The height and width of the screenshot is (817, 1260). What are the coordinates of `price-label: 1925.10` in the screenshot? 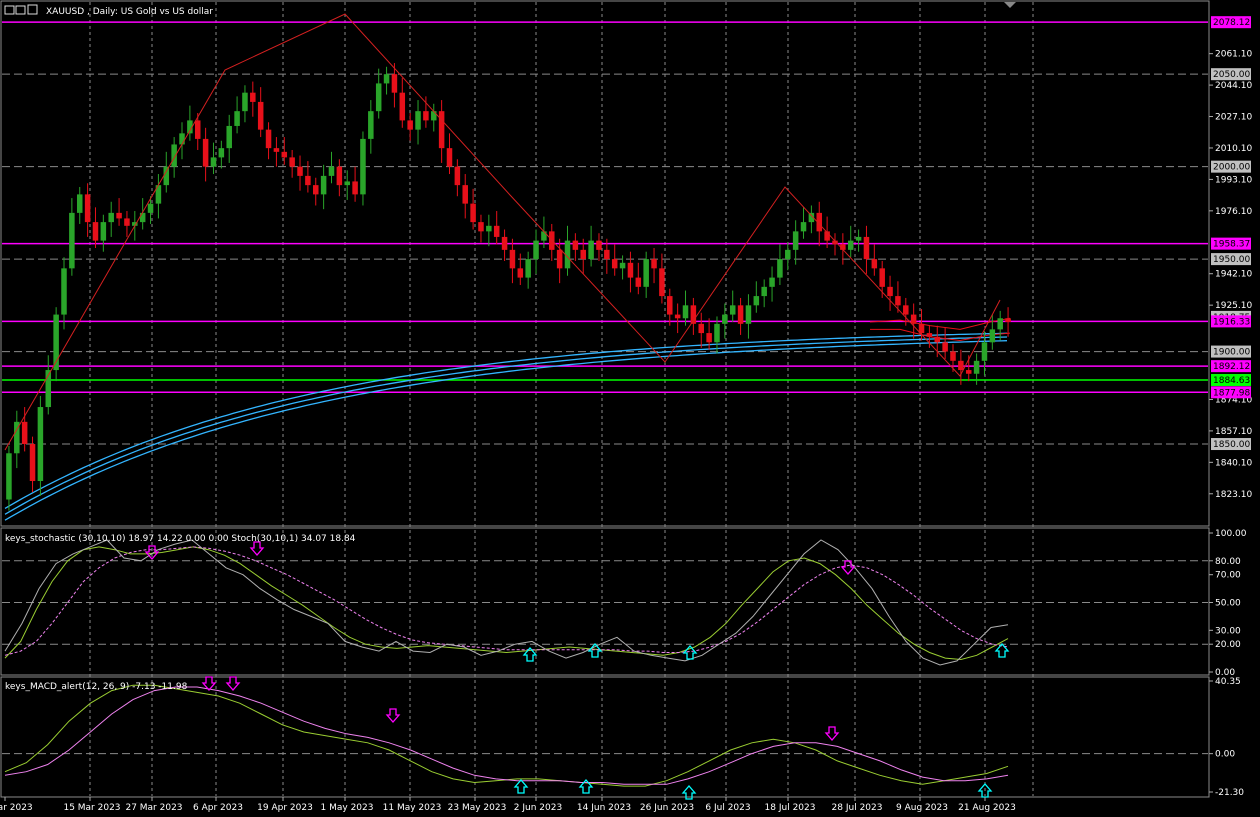 It's located at (1233, 306).